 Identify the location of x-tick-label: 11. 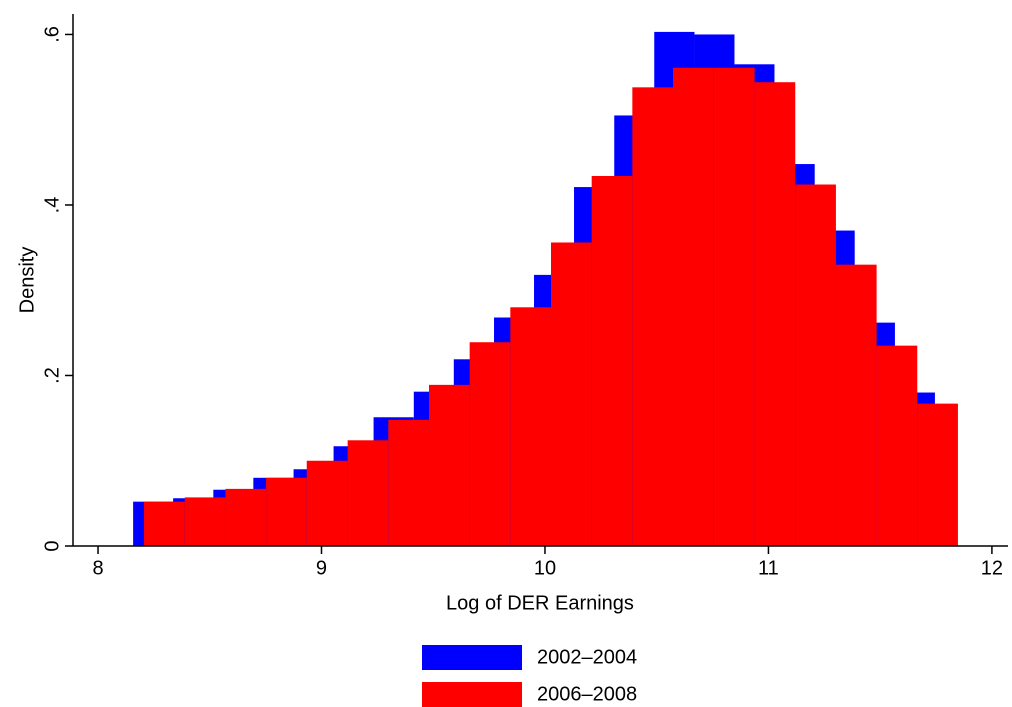
(768, 568).